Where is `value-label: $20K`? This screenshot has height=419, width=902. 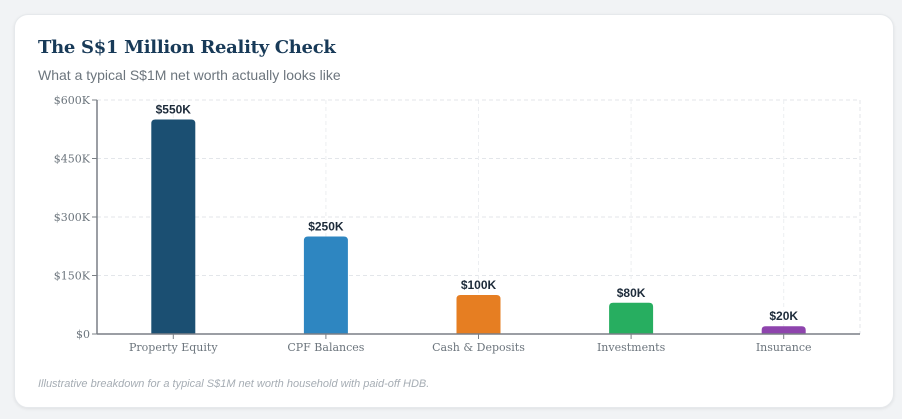
value-label: $20K is located at coordinates (783, 316).